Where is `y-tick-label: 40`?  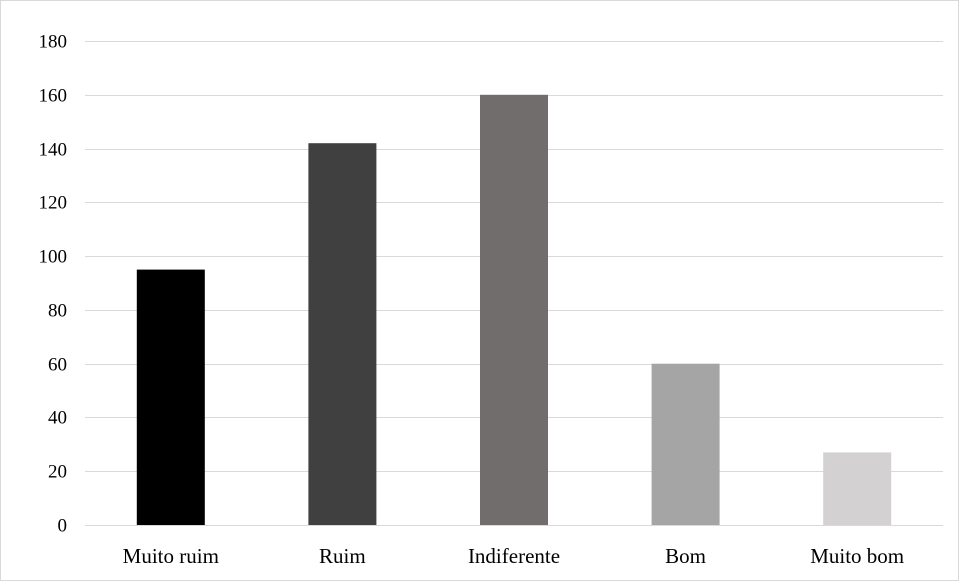
y-tick-label: 40 is located at coordinates (57, 418).